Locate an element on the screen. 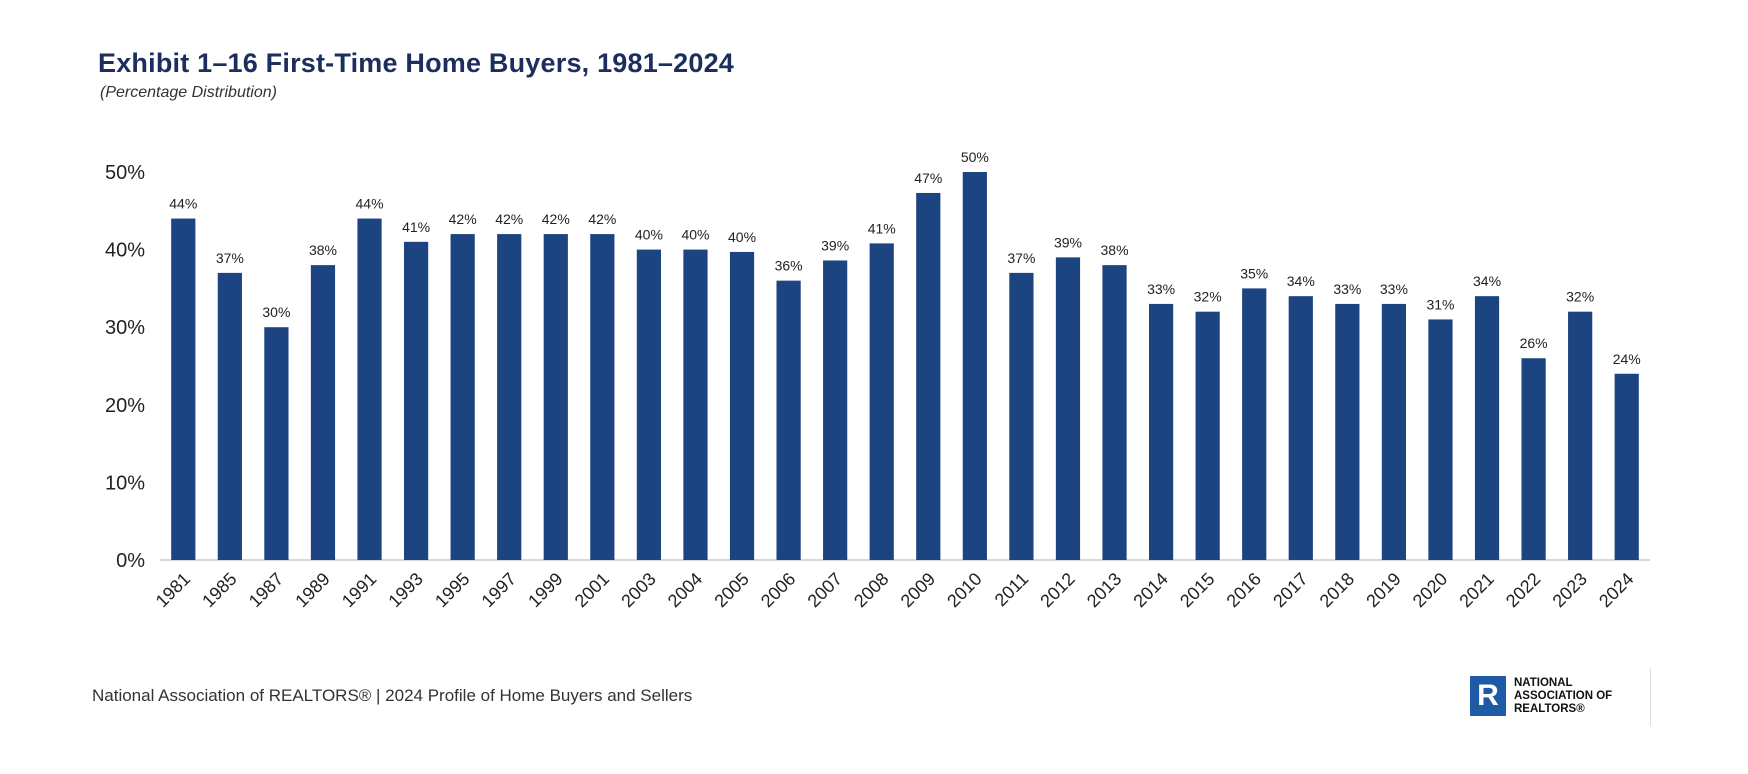 The height and width of the screenshot is (774, 1748). data-label-2018: 33% is located at coordinates (1347, 289).